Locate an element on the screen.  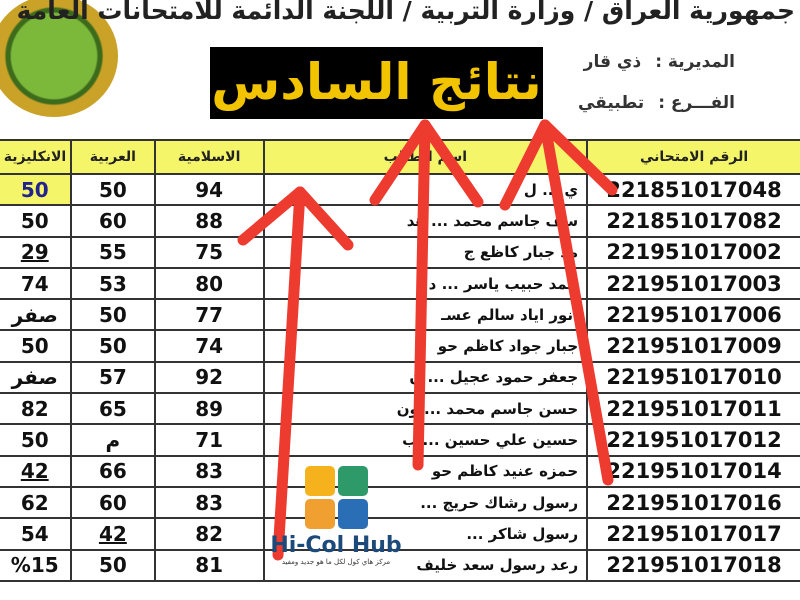
score-islamic-text: 94 is located at coordinates (209, 189).